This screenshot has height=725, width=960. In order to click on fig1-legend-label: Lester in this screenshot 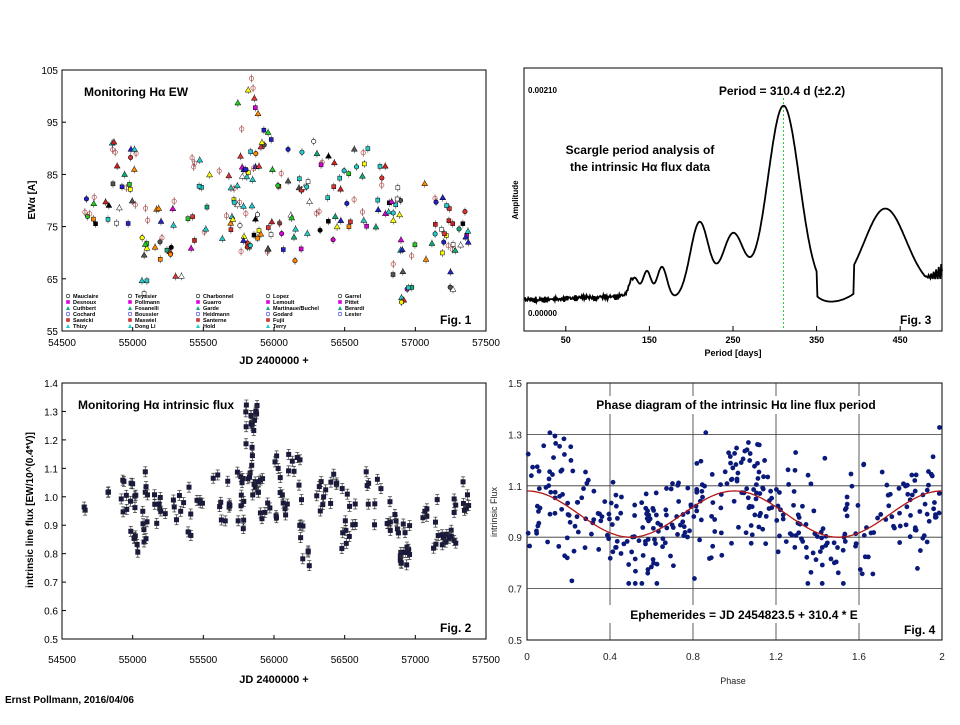, I will do `click(353, 315)`.